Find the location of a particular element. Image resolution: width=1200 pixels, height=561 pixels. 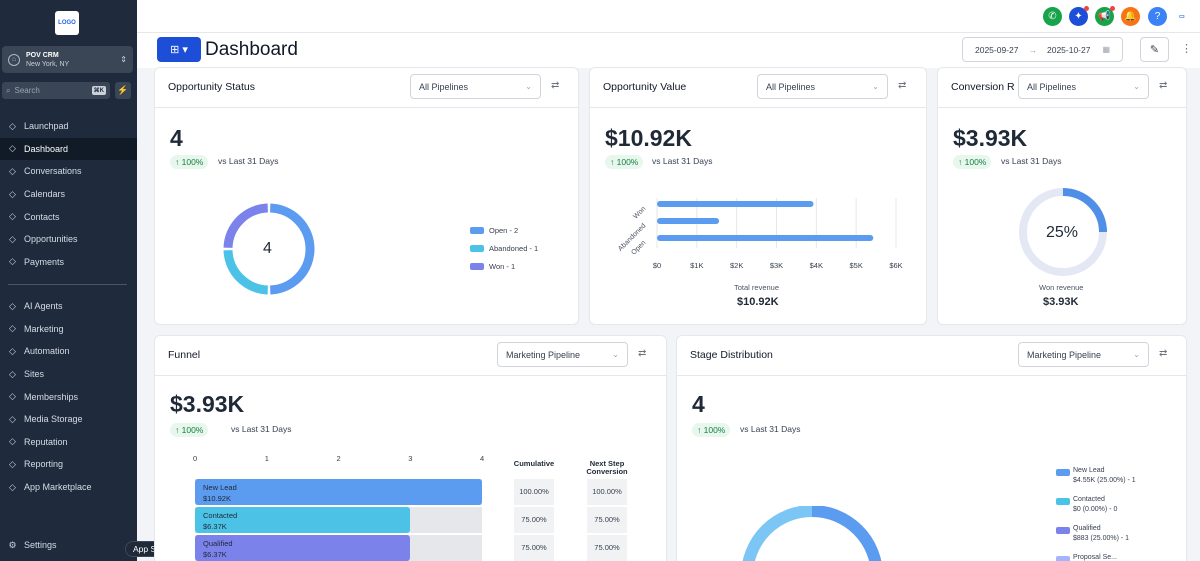

nav-divider is located at coordinates (67, 284).